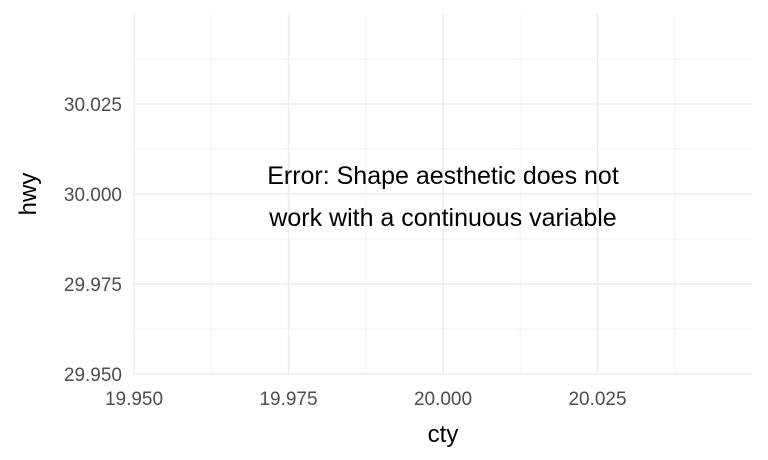 The image size is (768, 460). I want to click on error-message-line-1: Error: Shape aesthetic does not, so click(443, 176).